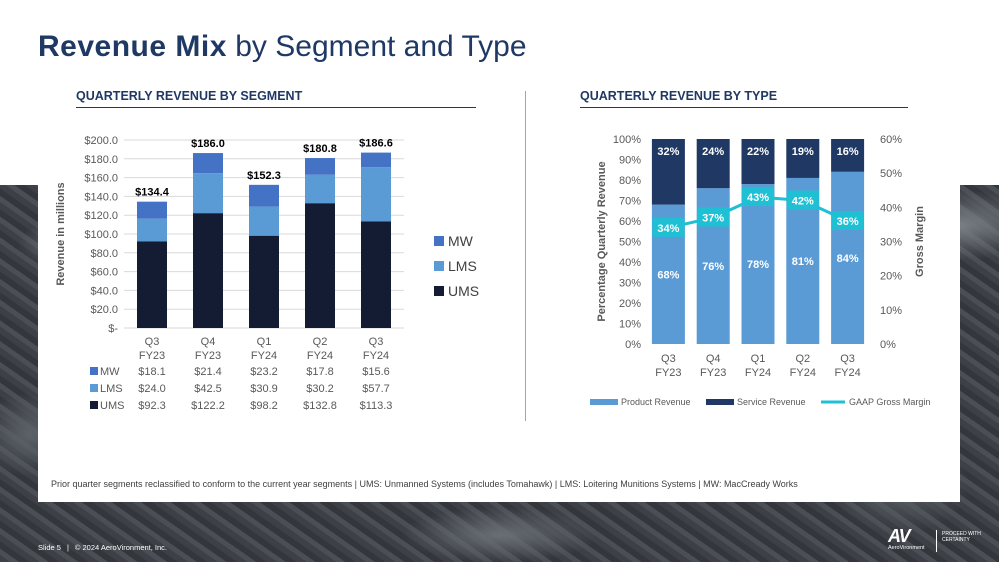 The height and width of the screenshot is (562, 999). What do you see at coordinates (920, 241) in the screenshot?
I see `y2-axis-label: Gross Margin` at bounding box center [920, 241].